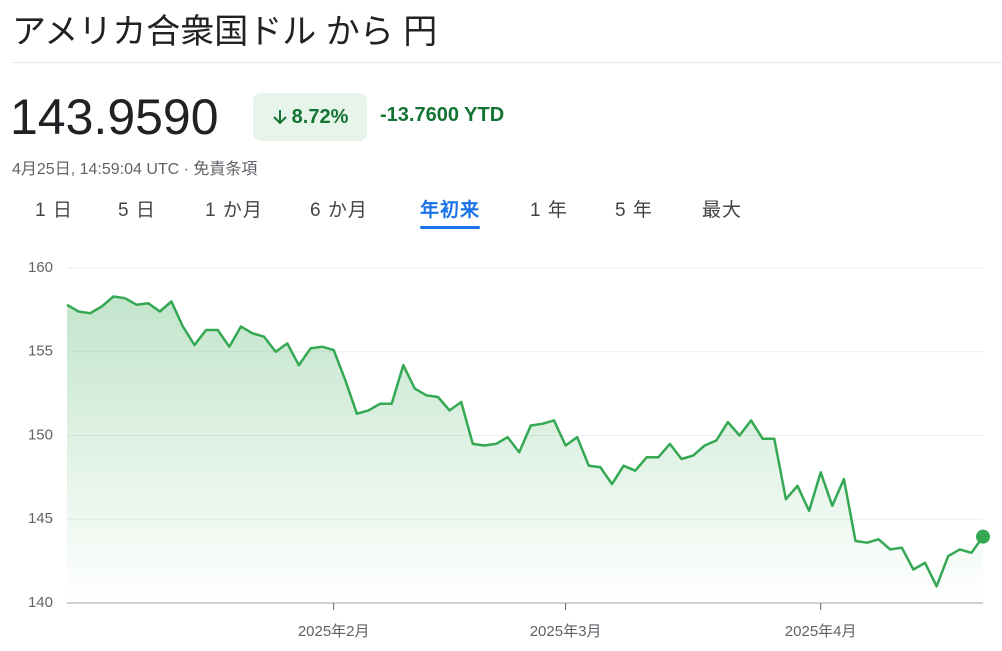 The image size is (1002, 651). I want to click on range-tab: 1 か月, so click(234, 210).